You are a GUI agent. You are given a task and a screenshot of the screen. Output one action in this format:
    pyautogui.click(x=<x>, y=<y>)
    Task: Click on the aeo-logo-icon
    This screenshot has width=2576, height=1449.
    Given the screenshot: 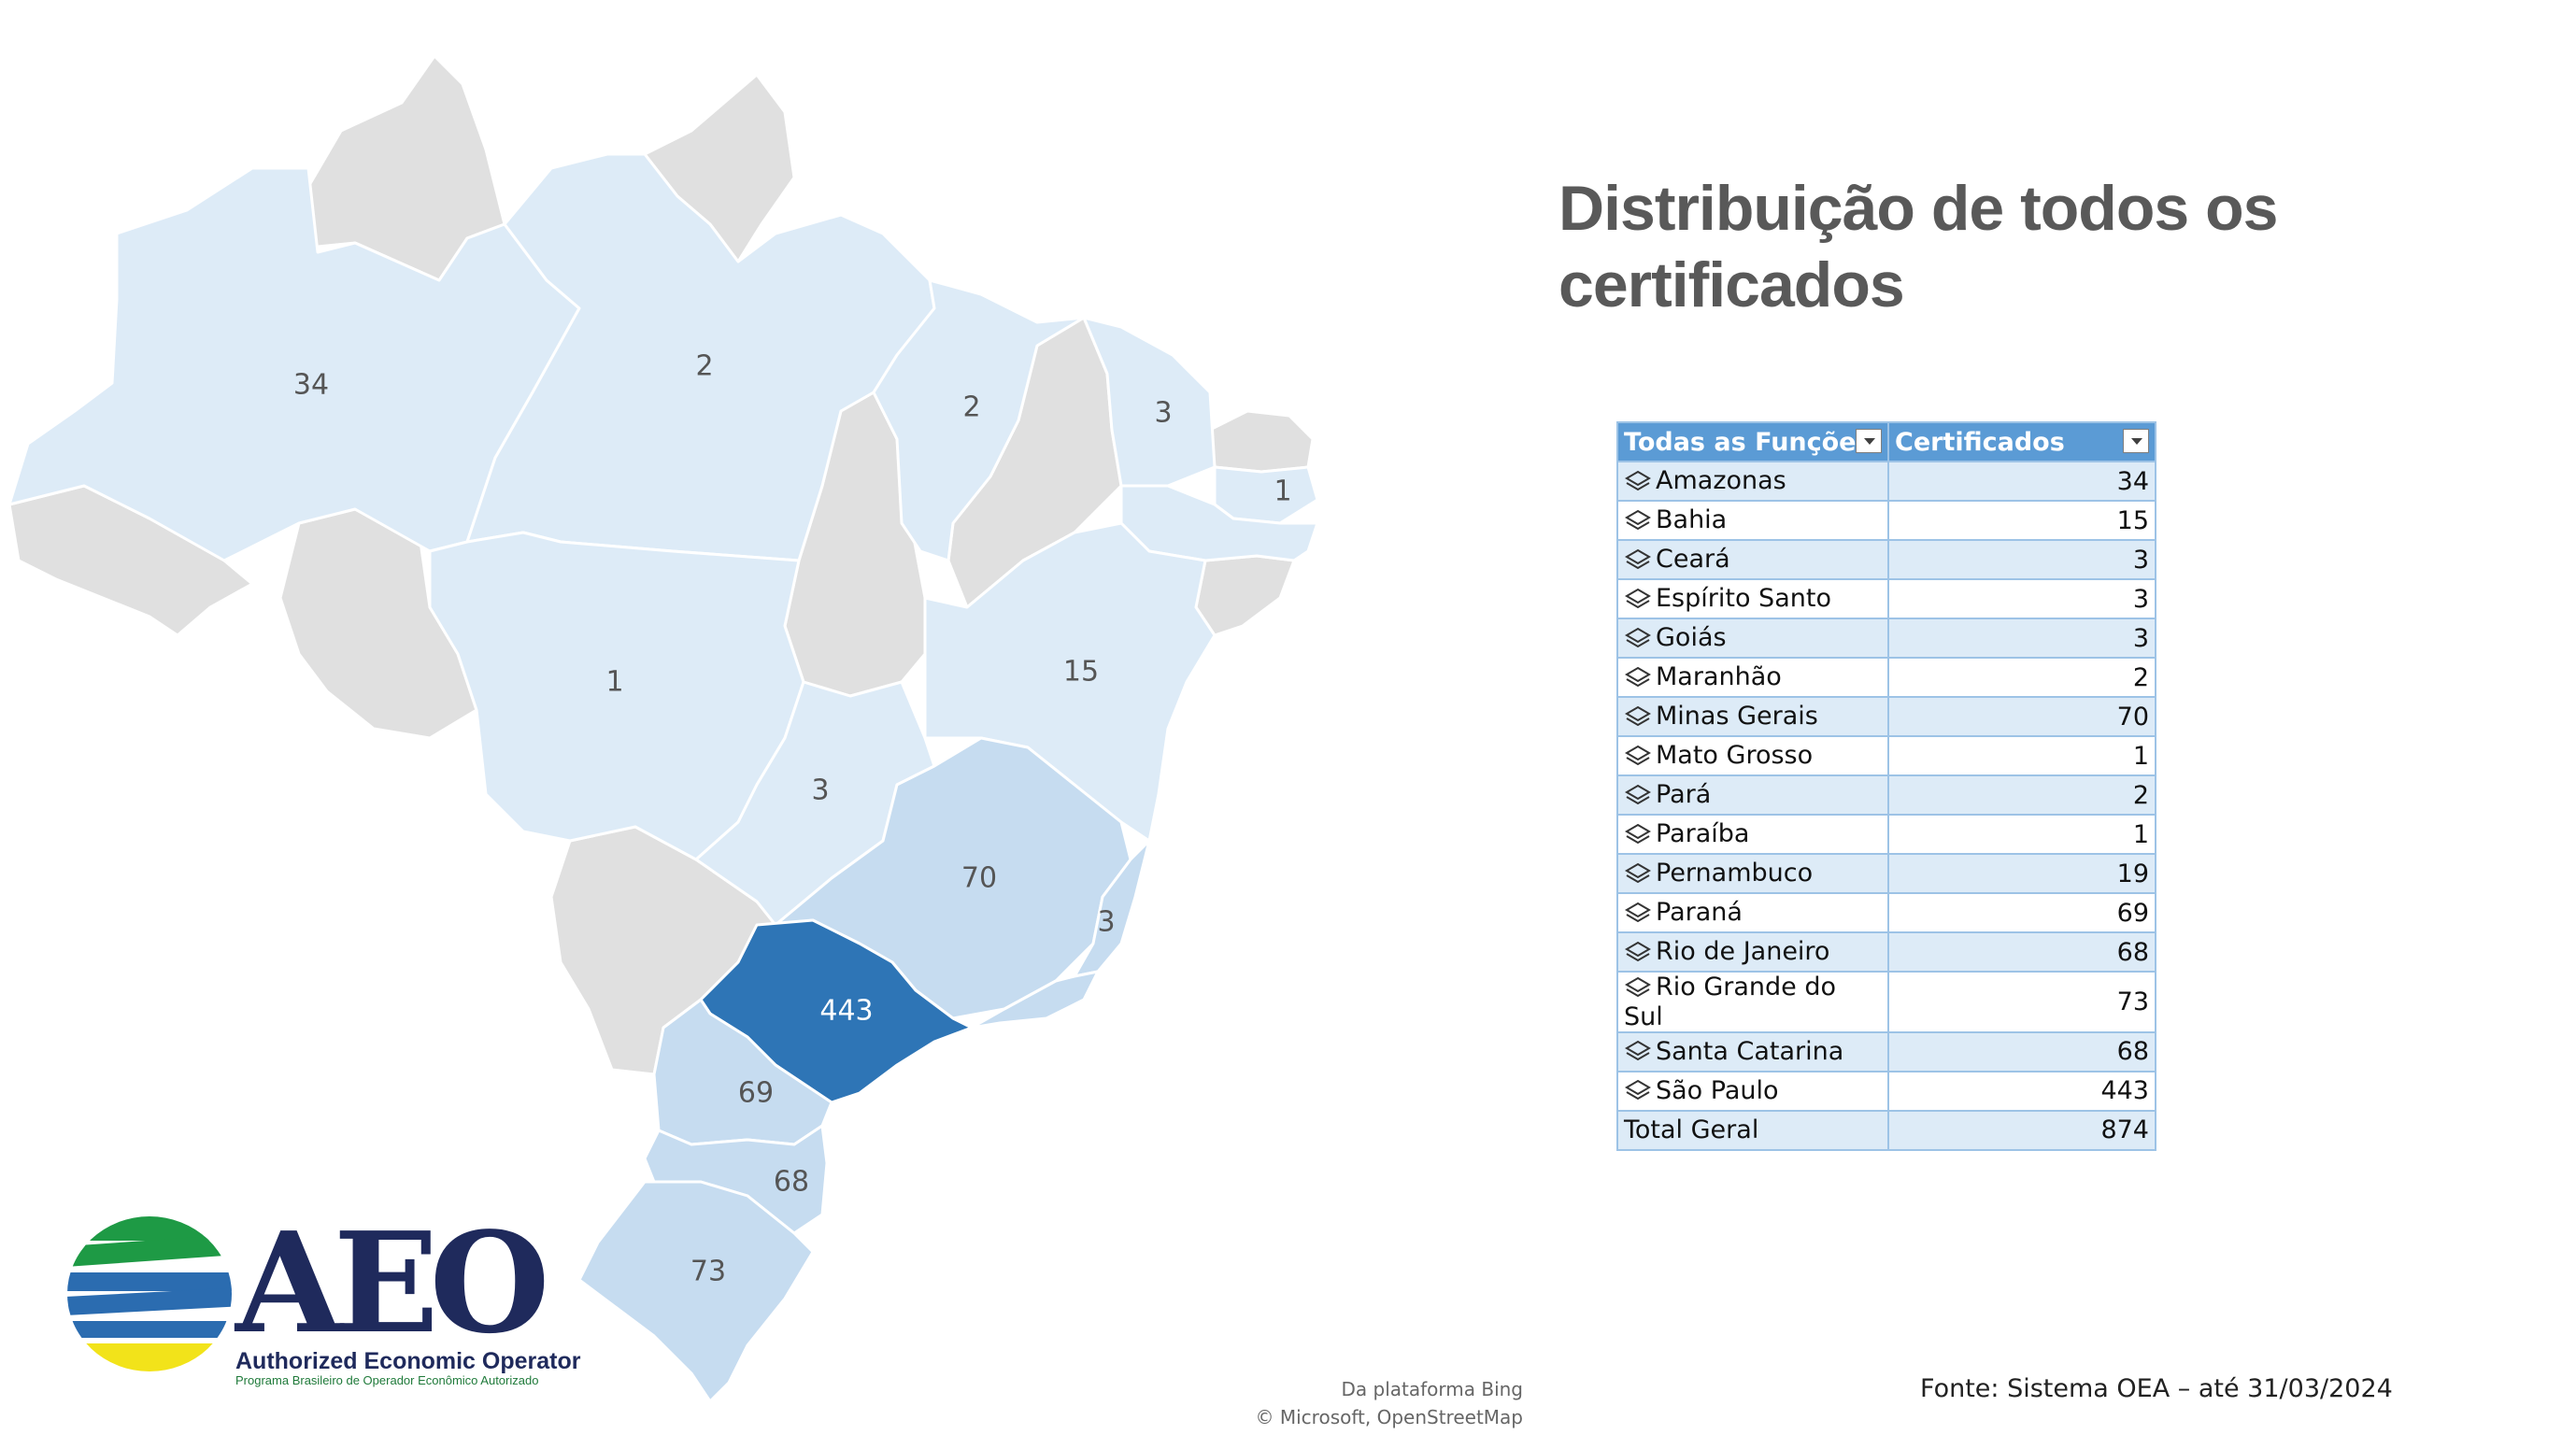 What is the action you would take?
    pyautogui.click(x=150, y=1294)
    